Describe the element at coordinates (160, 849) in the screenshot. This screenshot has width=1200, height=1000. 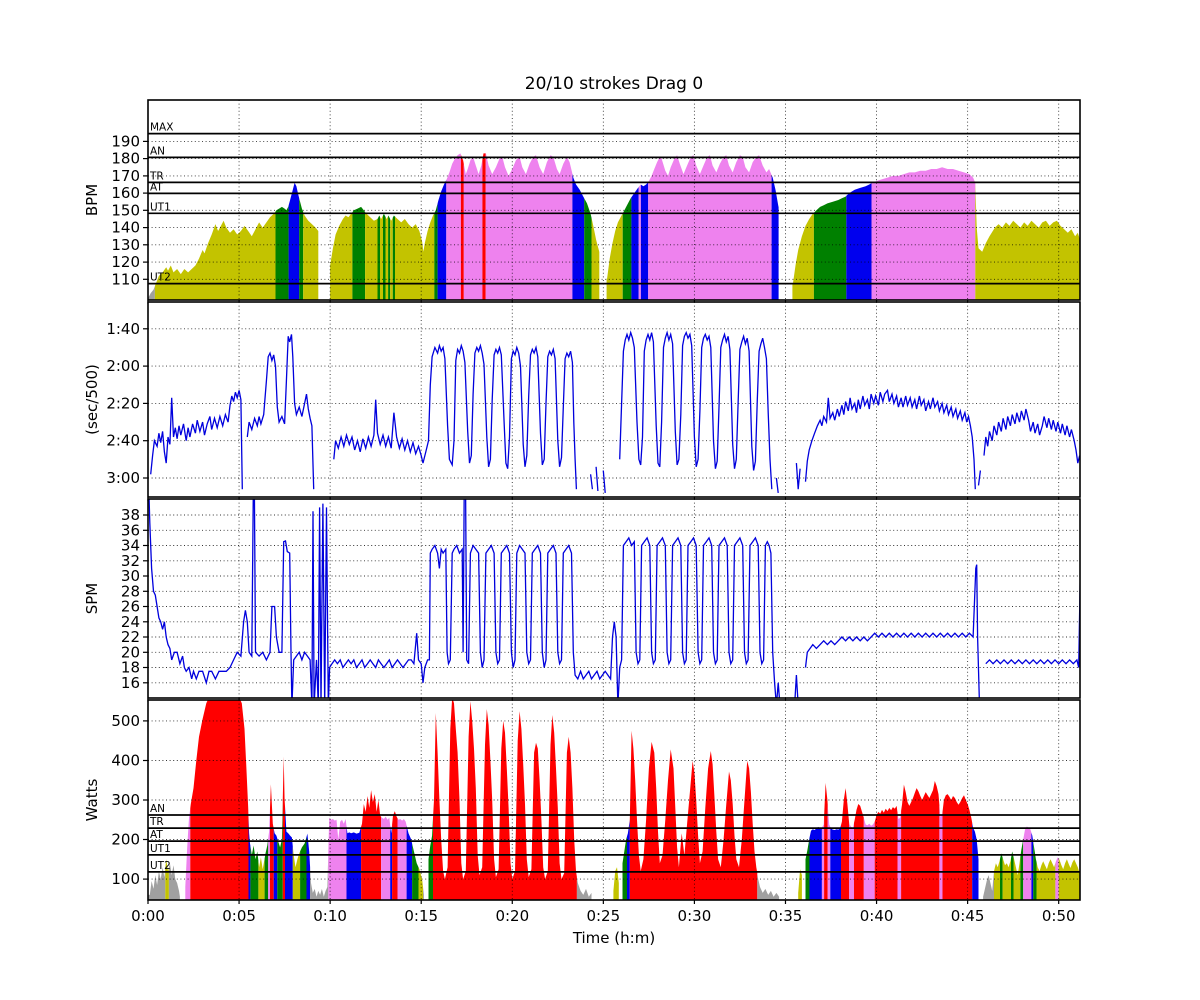
I see `zone-label-UT1: UT1` at that location.